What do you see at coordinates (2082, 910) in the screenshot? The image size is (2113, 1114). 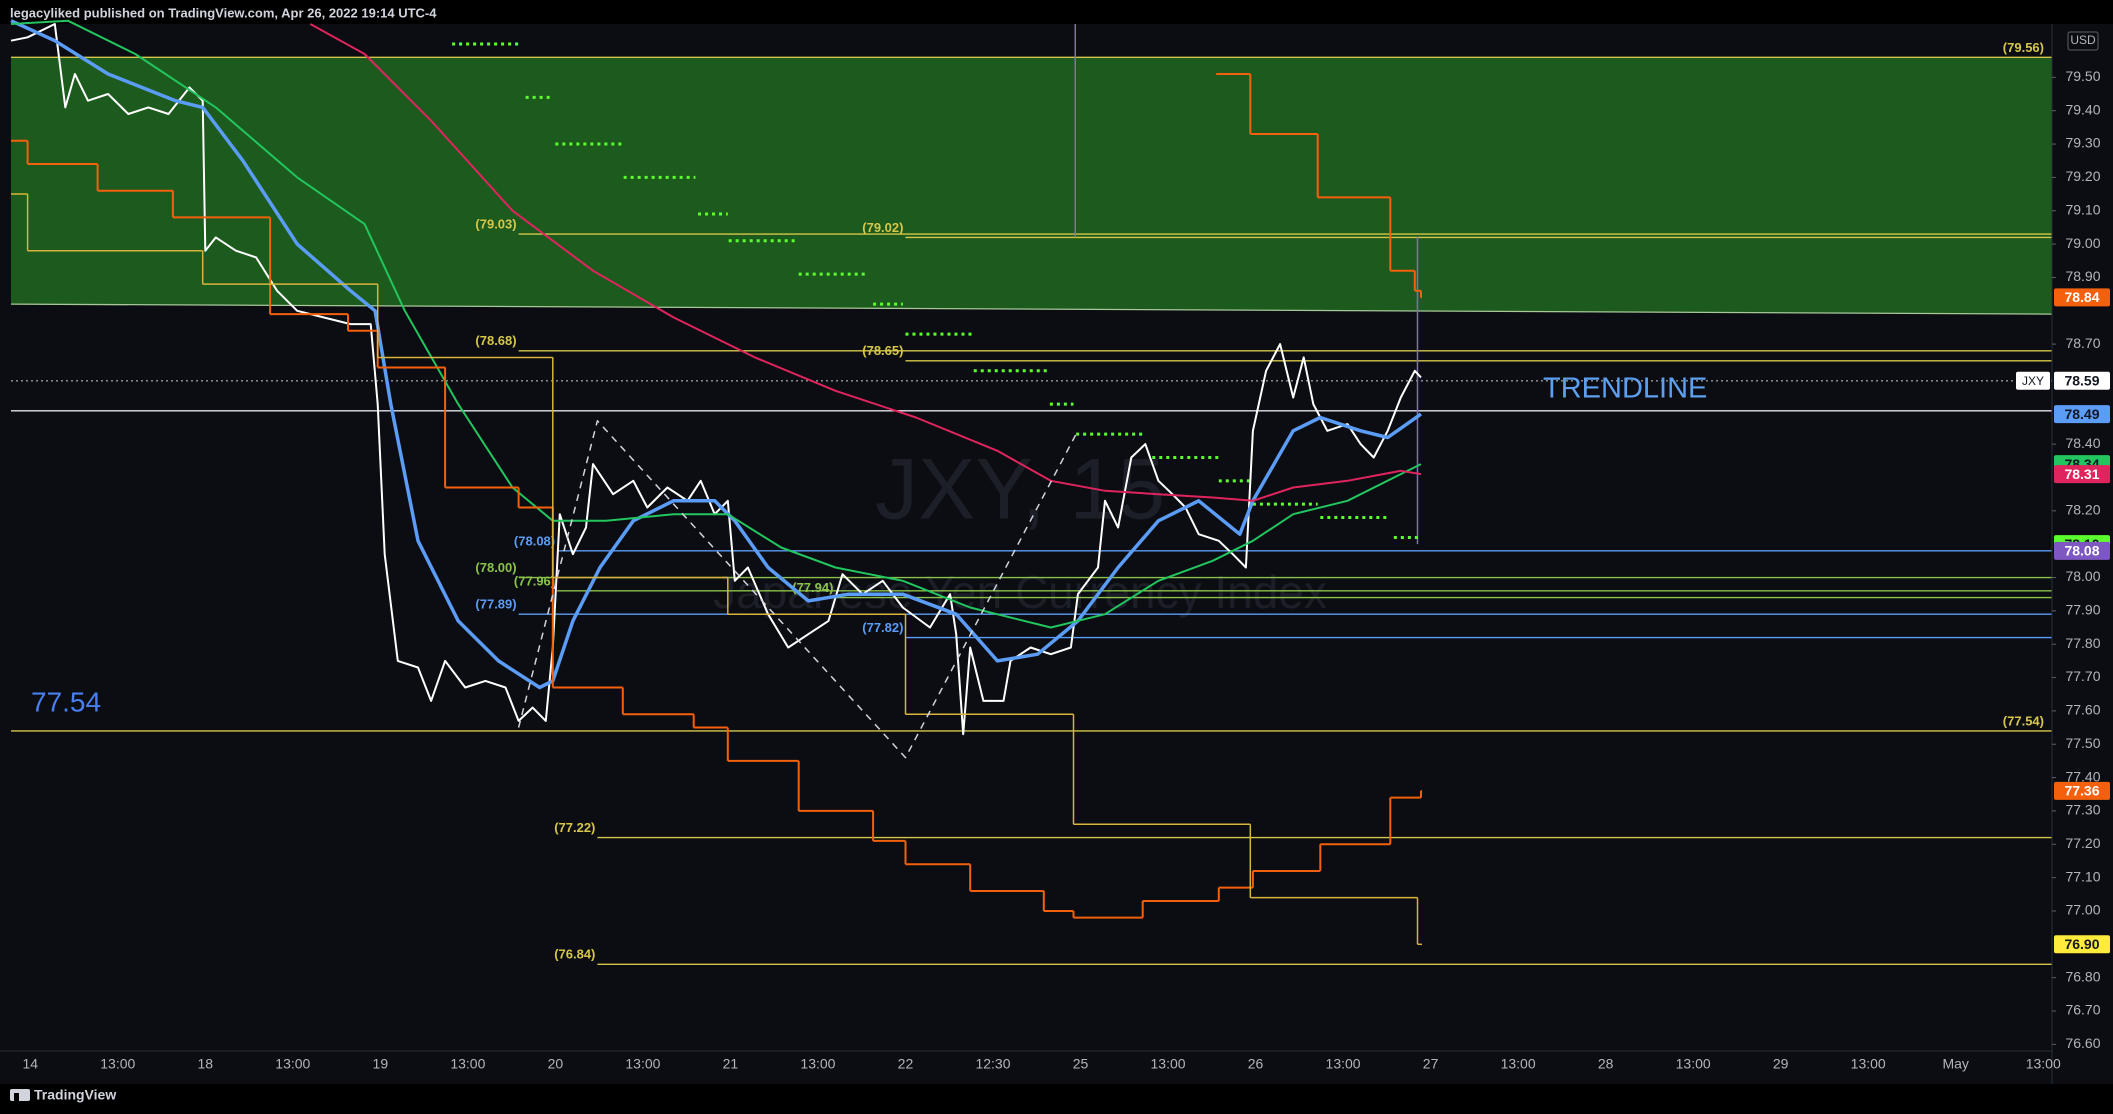 I see `y-tick-label: 77.00` at bounding box center [2082, 910].